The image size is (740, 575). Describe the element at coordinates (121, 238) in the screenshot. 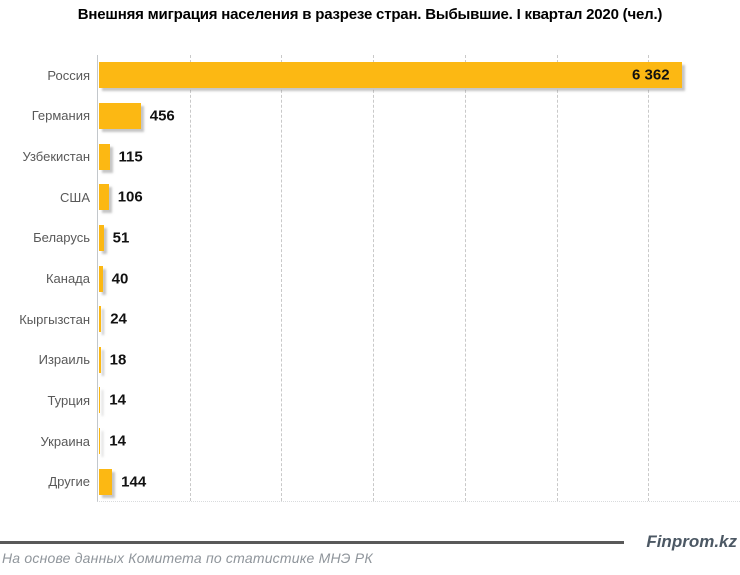

I see `value-label: 51` at that location.